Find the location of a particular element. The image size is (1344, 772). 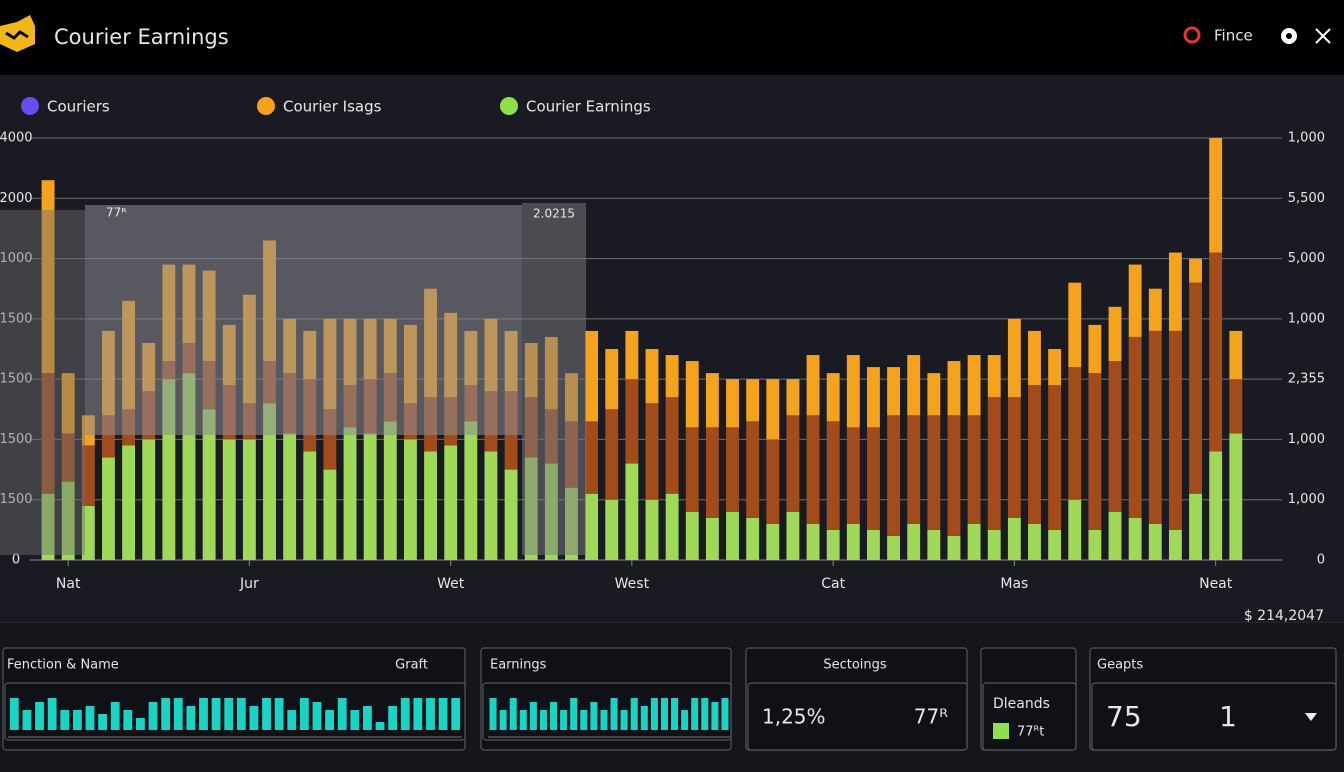

user-icon is located at coordinates (1192, 35).